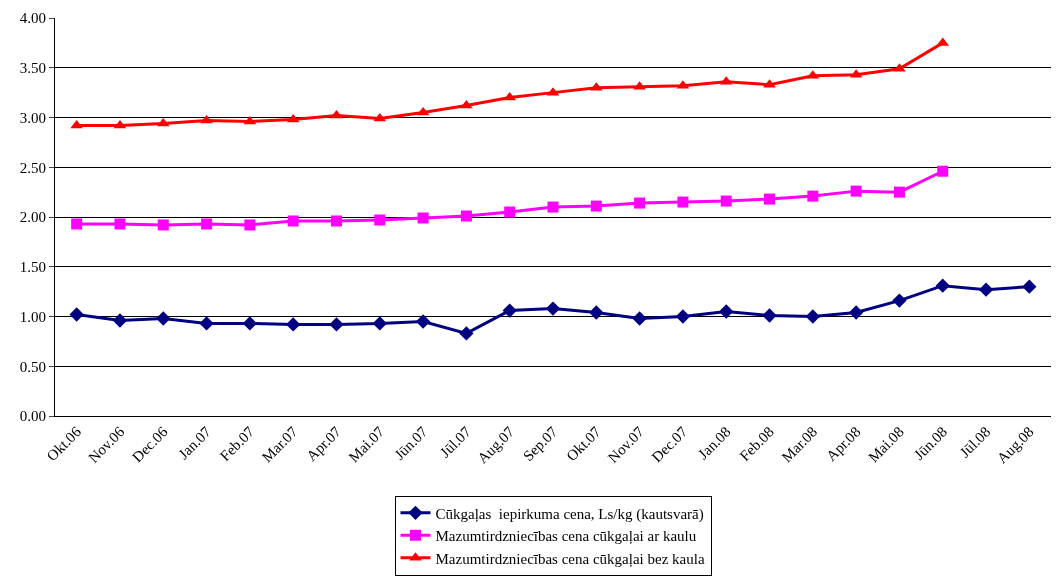 This screenshot has width=1061, height=586. Describe the element at coordinates (566, 537) in the screenshot. I see `legend-label: Mazumtirdzniecības cena cūkgaļai ar kaulu` at that location.